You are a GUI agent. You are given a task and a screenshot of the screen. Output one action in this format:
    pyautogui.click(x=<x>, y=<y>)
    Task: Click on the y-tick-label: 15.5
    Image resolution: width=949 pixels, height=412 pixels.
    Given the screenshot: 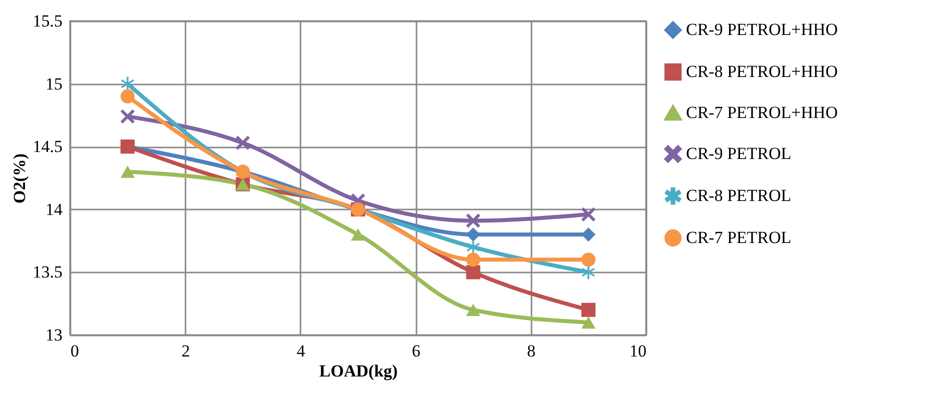 What is the action you would take?
    pyautogui.click(x=47, y=21)
    